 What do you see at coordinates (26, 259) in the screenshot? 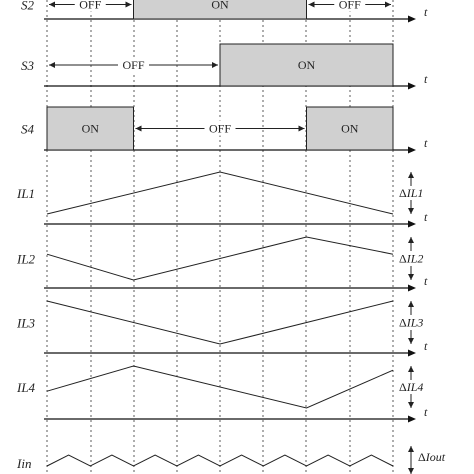
I see `signal-label: IL2` at bounding box center [26, 259].